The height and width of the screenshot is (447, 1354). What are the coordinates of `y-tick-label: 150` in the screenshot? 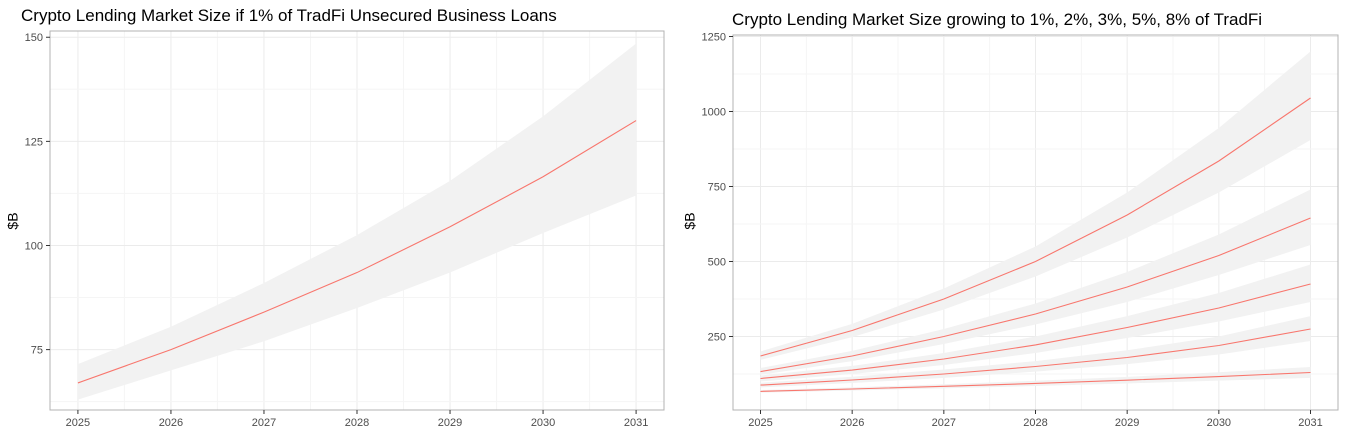 It's located at (34, 38).